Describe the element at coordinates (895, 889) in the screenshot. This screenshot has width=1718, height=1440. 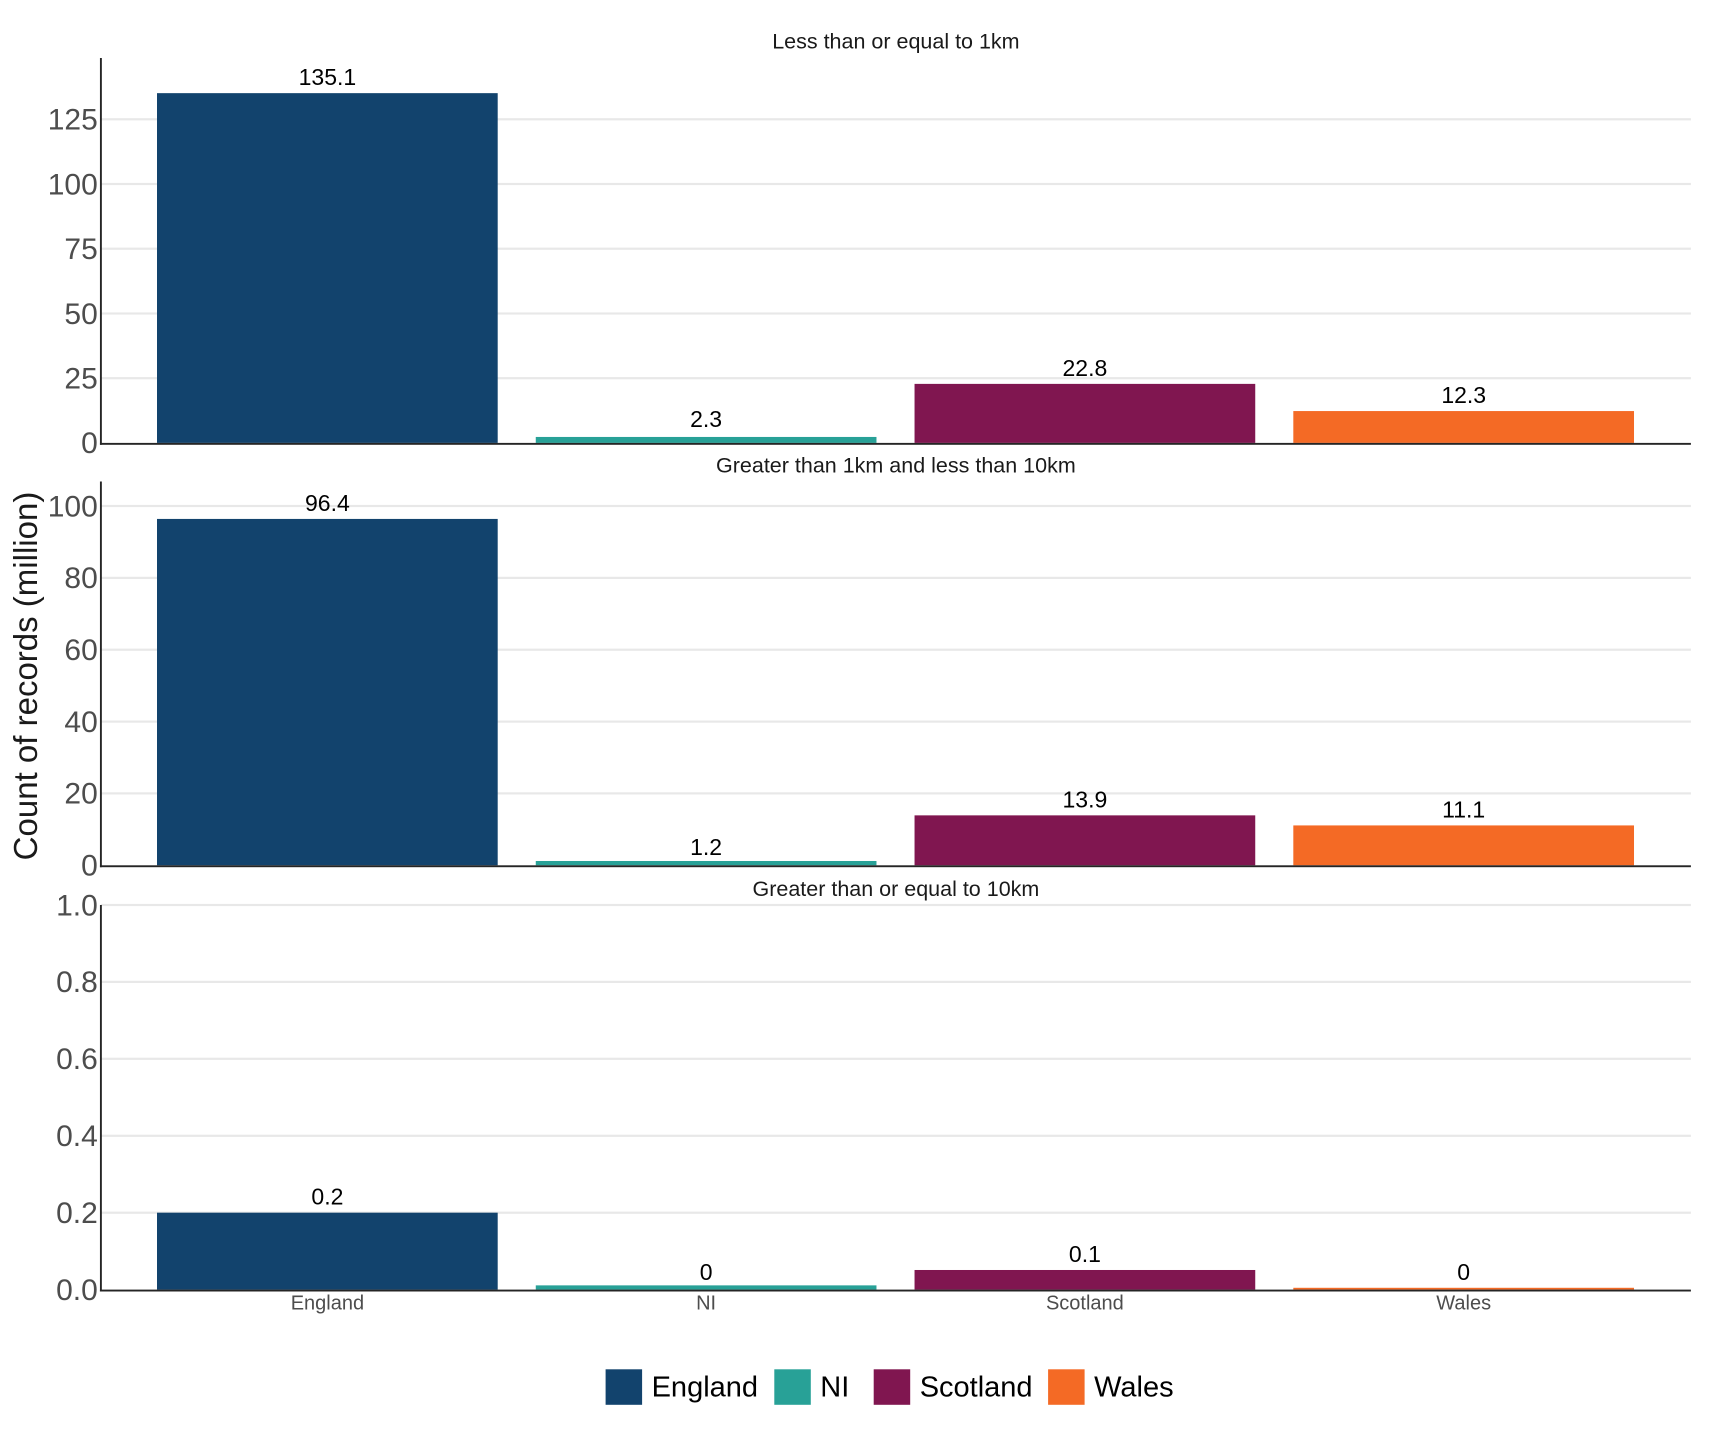
I see `svg-text: Greater than or equal to 10km` at that location.